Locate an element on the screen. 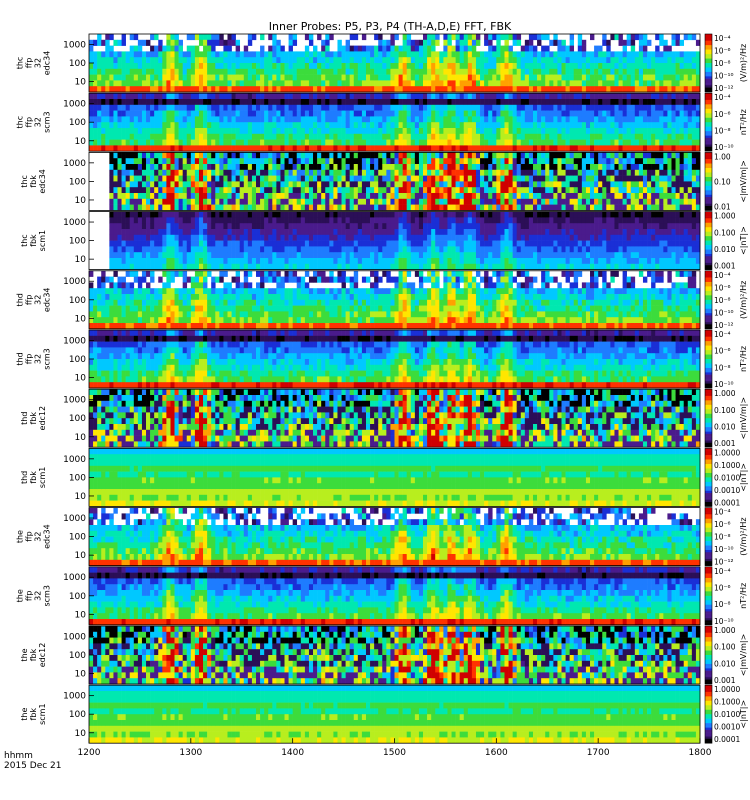 The image size is (750, 800). panel-label-line: ffp is located at coordinates (29, 122).